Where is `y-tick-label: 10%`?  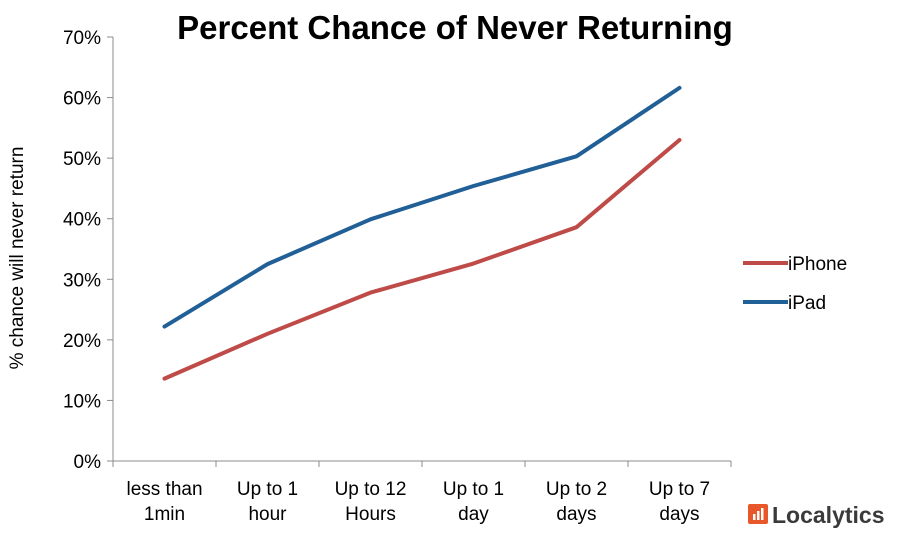
y-tick-label: 10% is located at coordinates (82, 401).